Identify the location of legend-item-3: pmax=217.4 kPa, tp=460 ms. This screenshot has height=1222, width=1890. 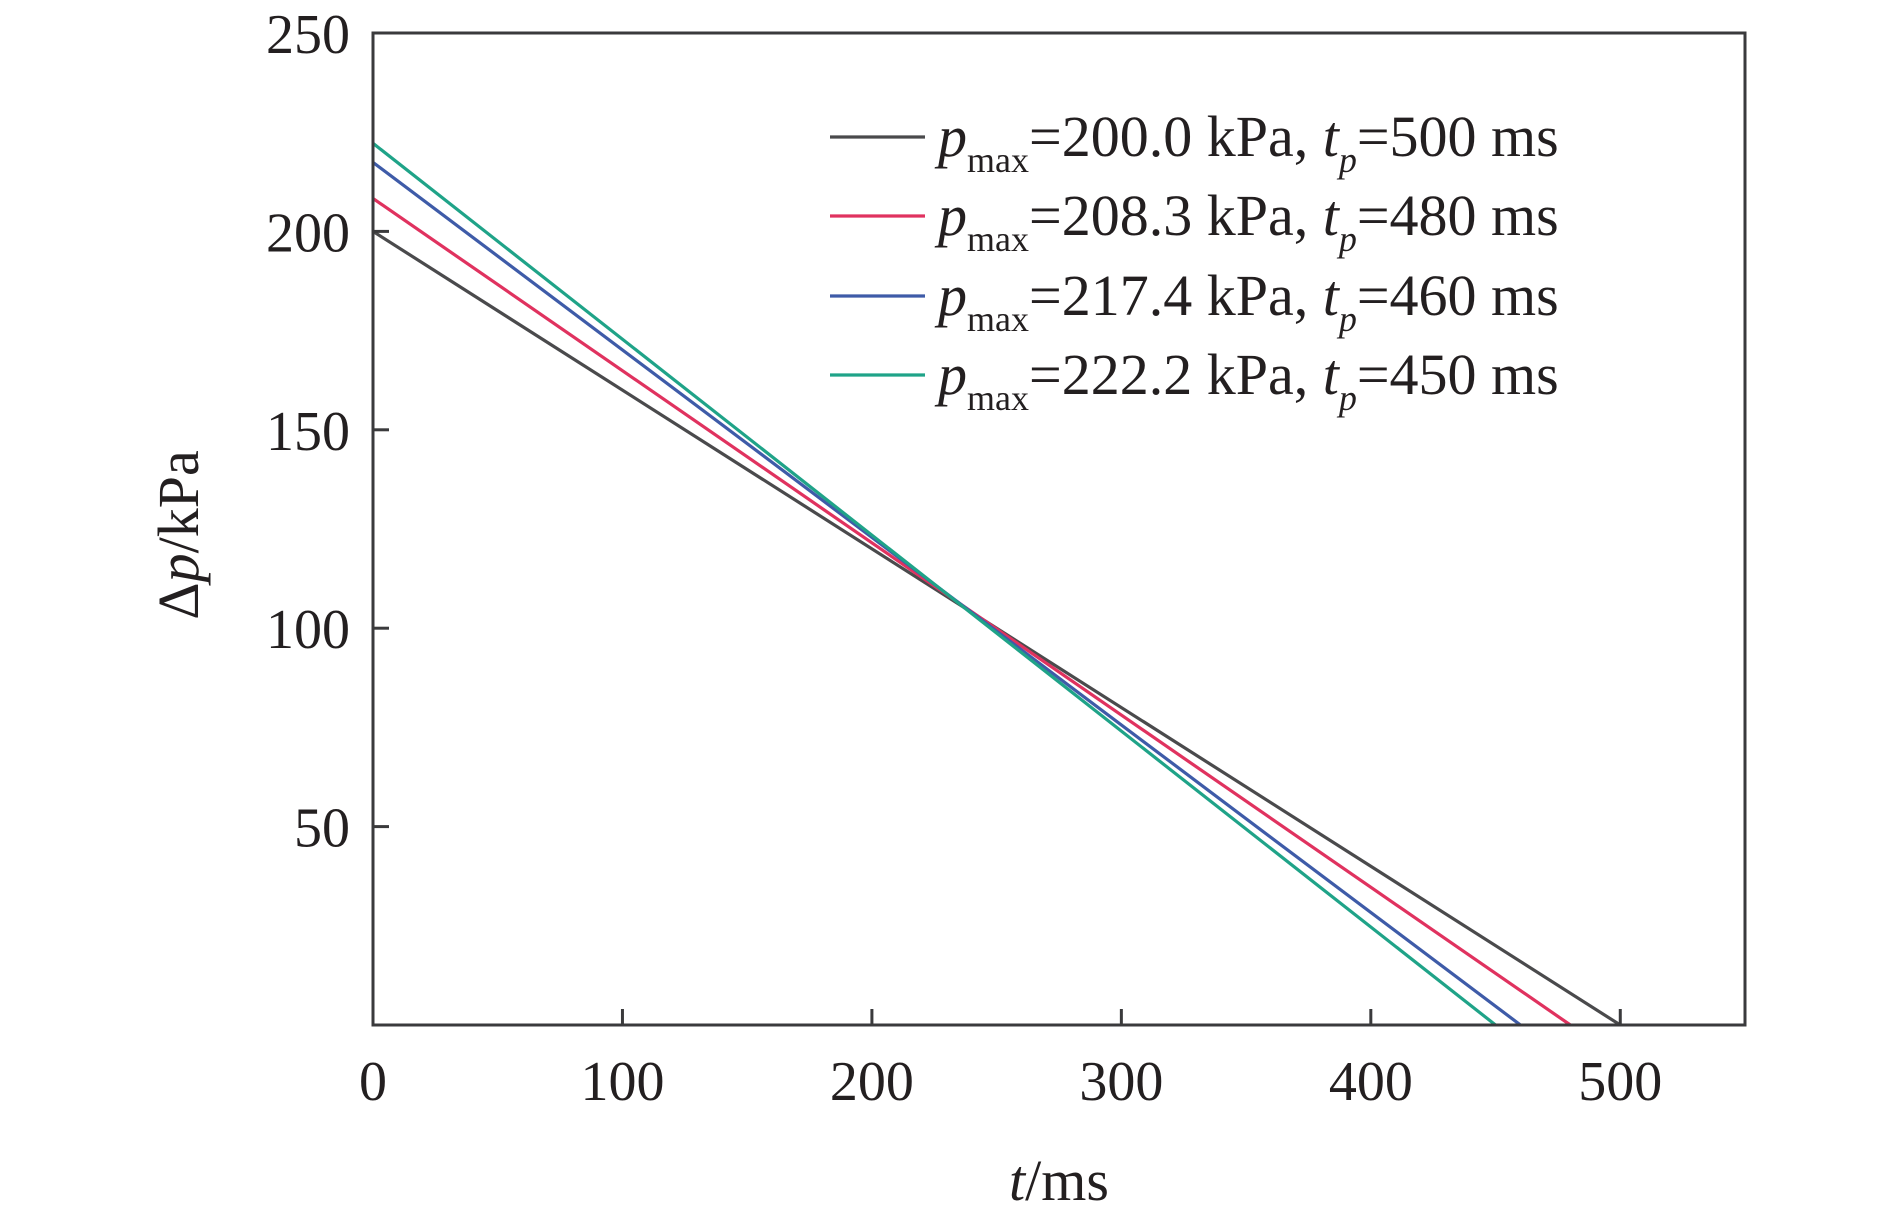
(1194, 301).